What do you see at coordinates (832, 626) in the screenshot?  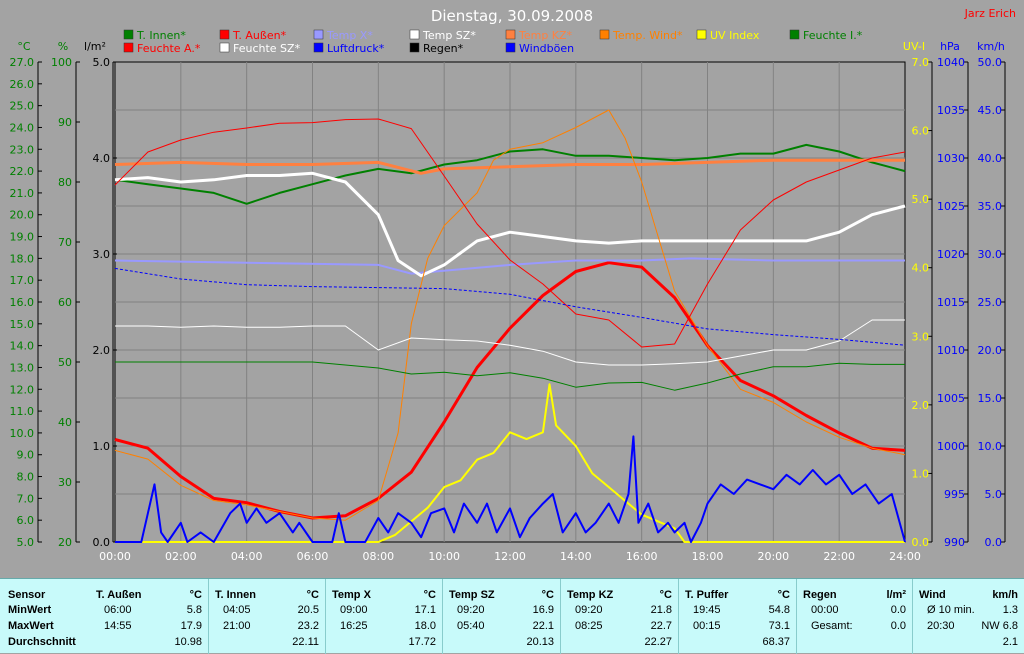 I see `stat-max-time: Gesamt:` at bounding box center [832, 626].